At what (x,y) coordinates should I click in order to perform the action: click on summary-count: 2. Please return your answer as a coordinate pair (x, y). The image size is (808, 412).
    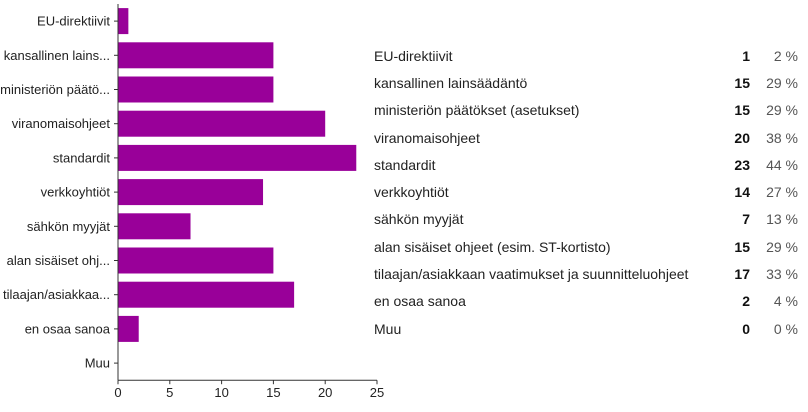
    Looking at the image, I should click on (746, 301).